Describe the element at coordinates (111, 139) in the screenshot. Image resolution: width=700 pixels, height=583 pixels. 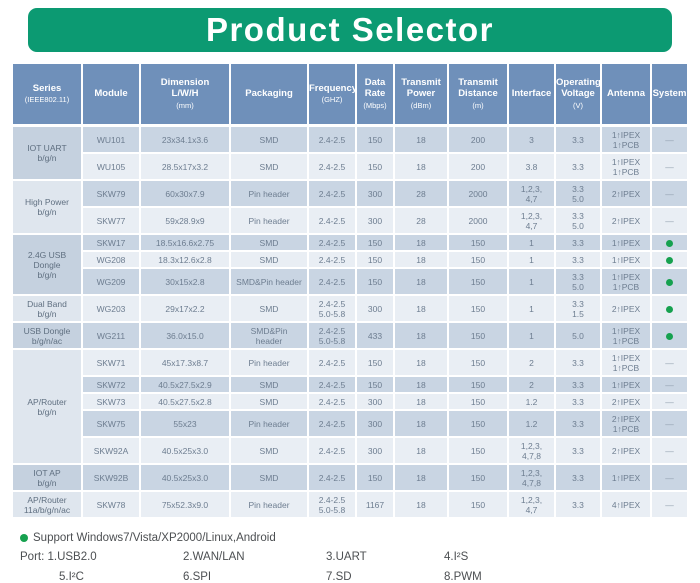
I see `module-cell: WU101` at that location.